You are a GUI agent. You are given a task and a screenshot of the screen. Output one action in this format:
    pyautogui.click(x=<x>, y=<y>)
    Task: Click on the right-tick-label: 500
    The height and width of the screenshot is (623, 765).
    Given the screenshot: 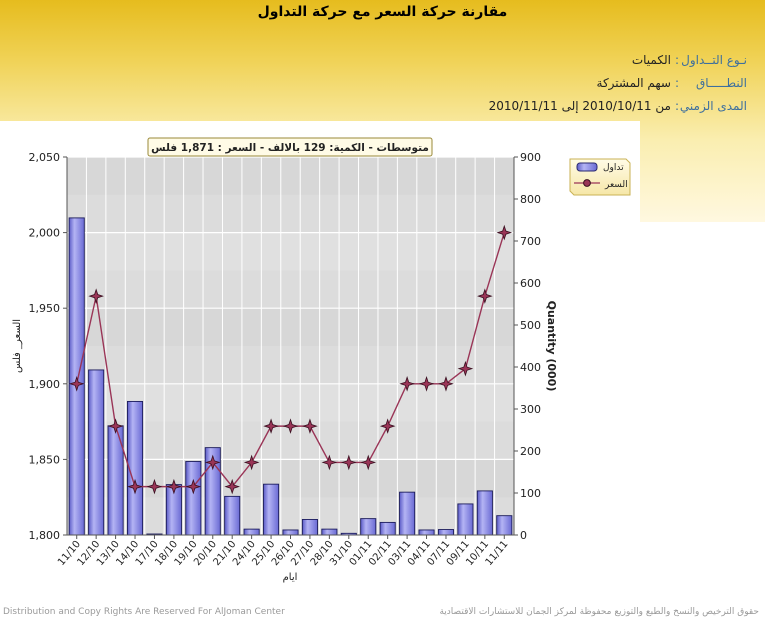 What is the action you would take?
    pyautogui.click(x=530, y=325)
    